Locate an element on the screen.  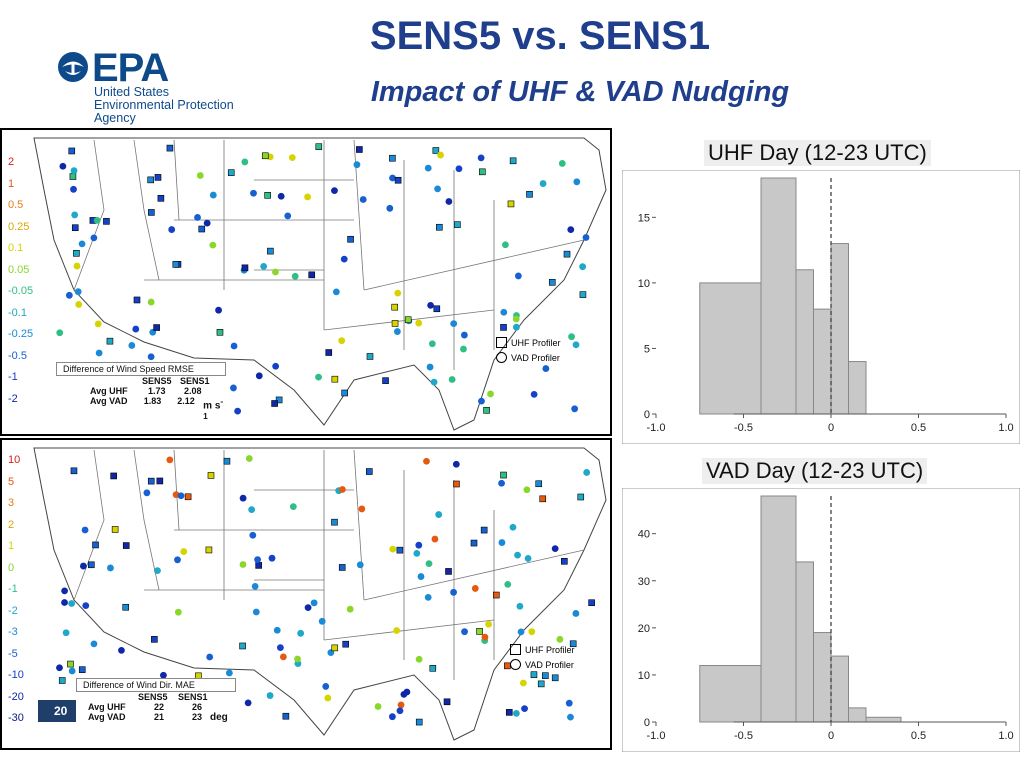
page-number-badge: 20 is located at coordinates (58, 711).